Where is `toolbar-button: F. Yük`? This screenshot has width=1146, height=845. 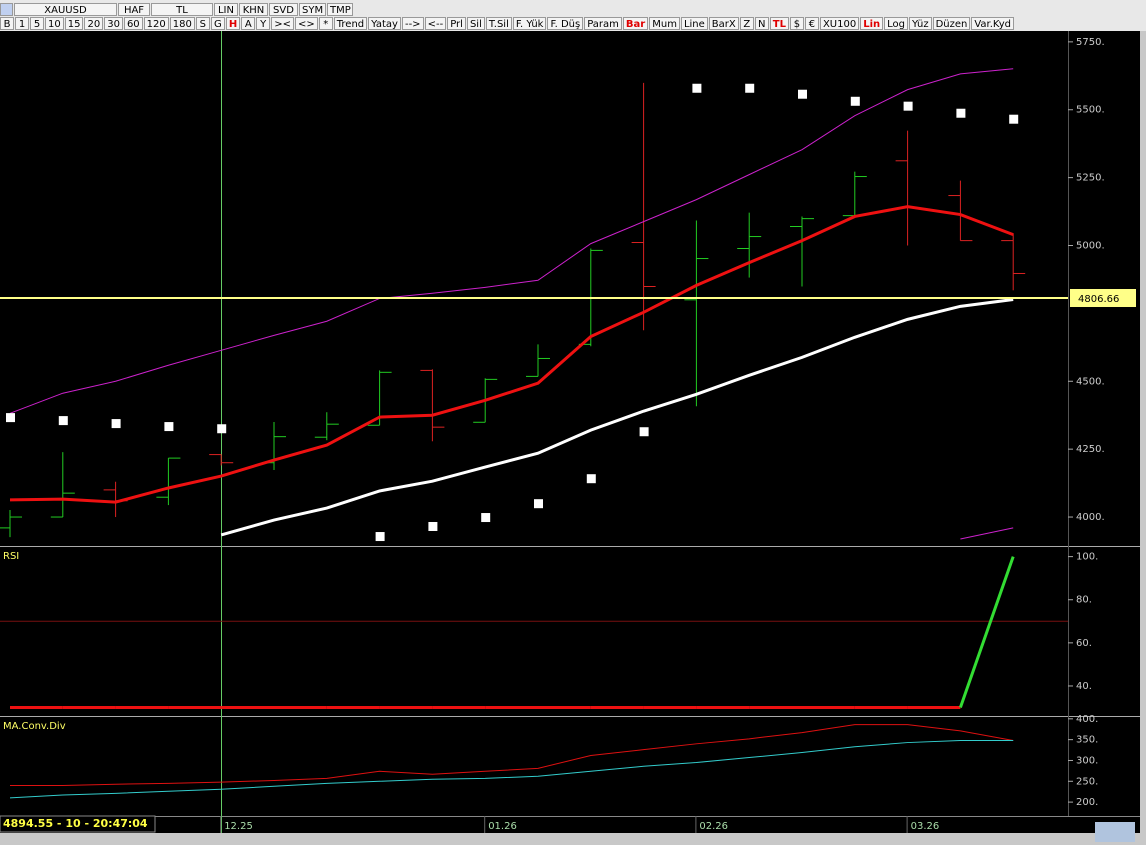 toolbar-button: F. Yük is located at coordinates (529, 23).